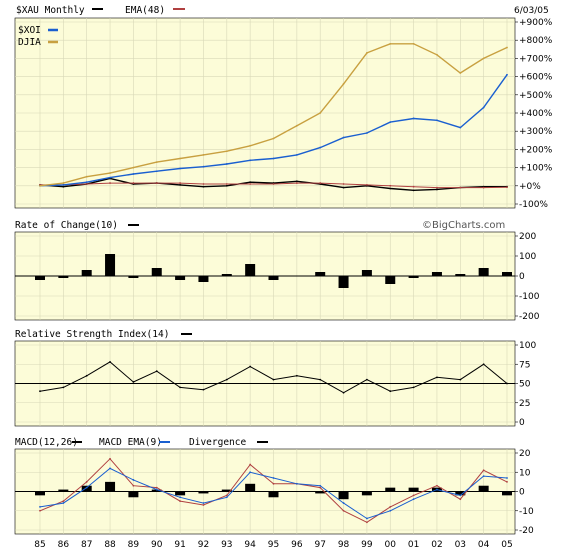  What do you see at coordinates (524, 404) in the screenshot?
I see `y-tick-label: 25` at bounding box center [524, 404].